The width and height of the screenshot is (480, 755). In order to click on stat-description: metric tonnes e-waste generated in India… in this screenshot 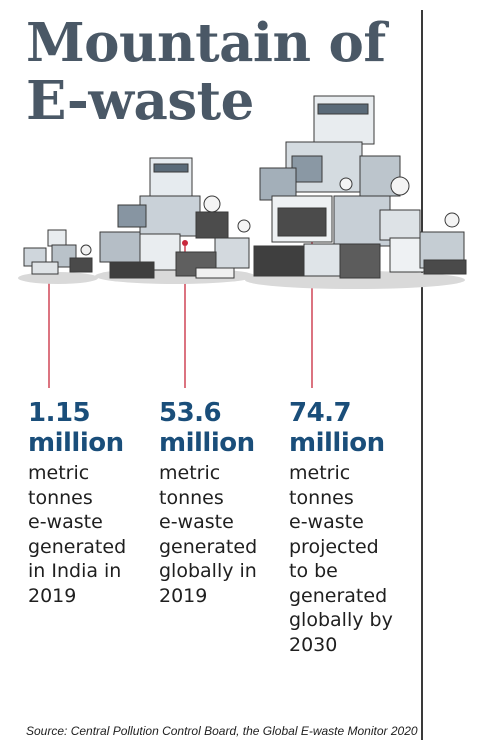, I will do `click(88, 534)`.